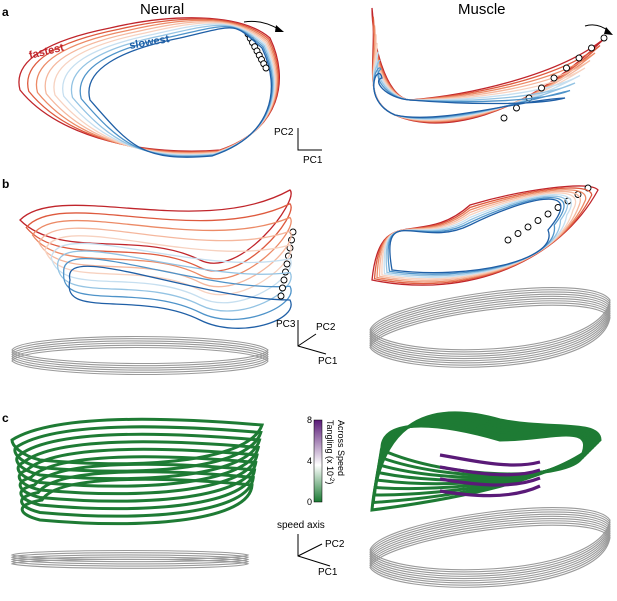 Image resolution: width=617 pixels, height=601 pixels. I want to click on panel-c-muscle-tangling-trajectories, so click(486, 461).